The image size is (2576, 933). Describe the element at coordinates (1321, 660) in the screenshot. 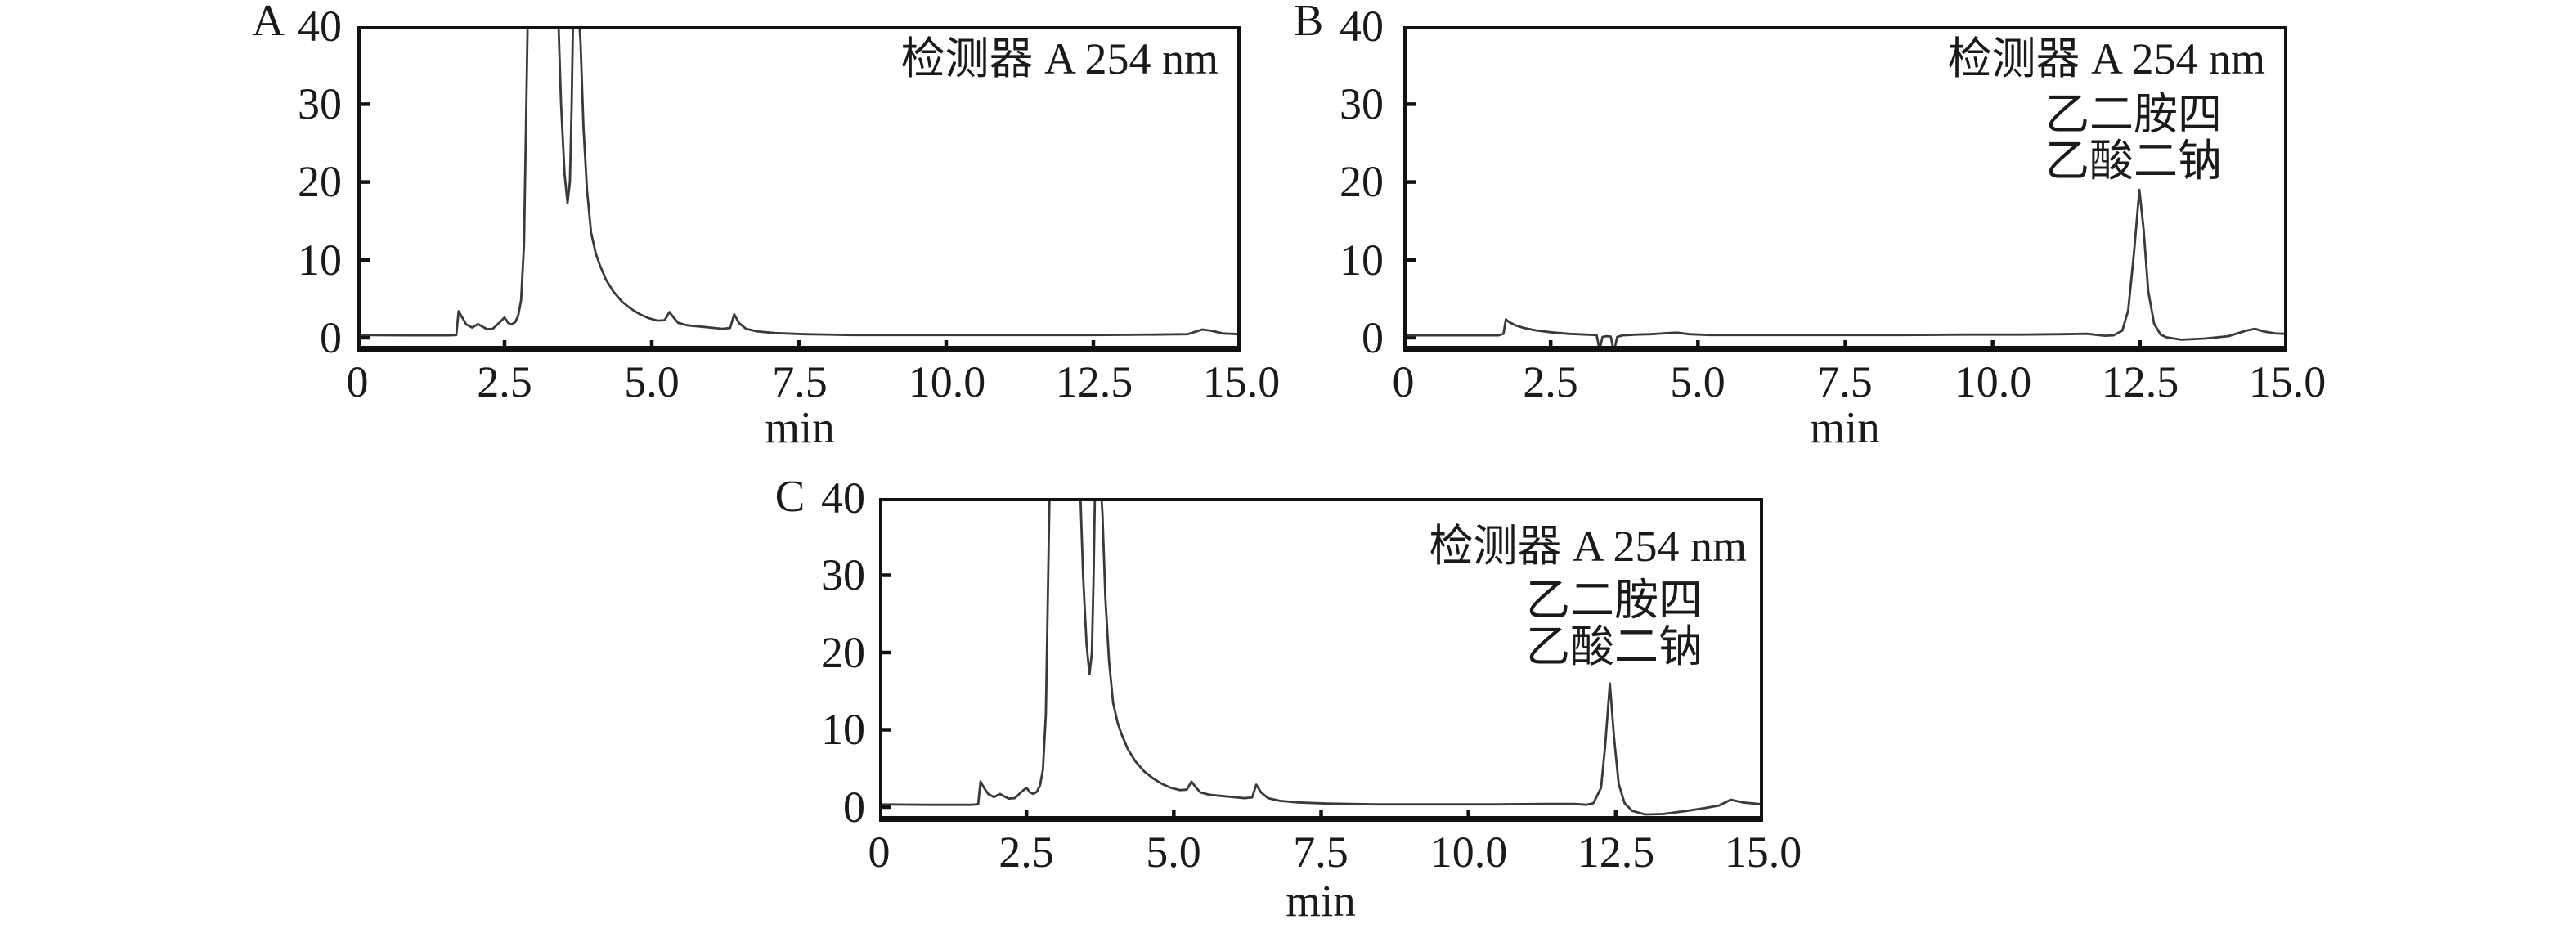

I see `chromatogram-plot-c` at that location.